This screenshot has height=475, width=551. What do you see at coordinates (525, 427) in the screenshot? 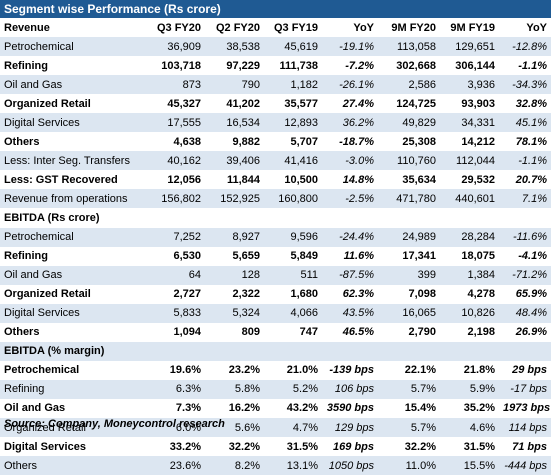
I see `cell-yoy9m: 114 bps` at bounding box center [525, 427].